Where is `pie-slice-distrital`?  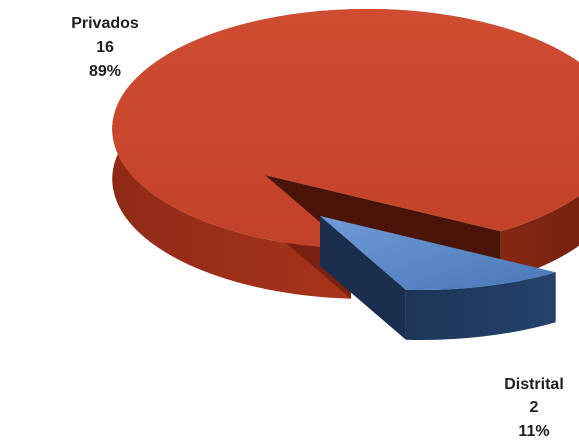 pie-slice-distrital is located at coordinates (438, 278).